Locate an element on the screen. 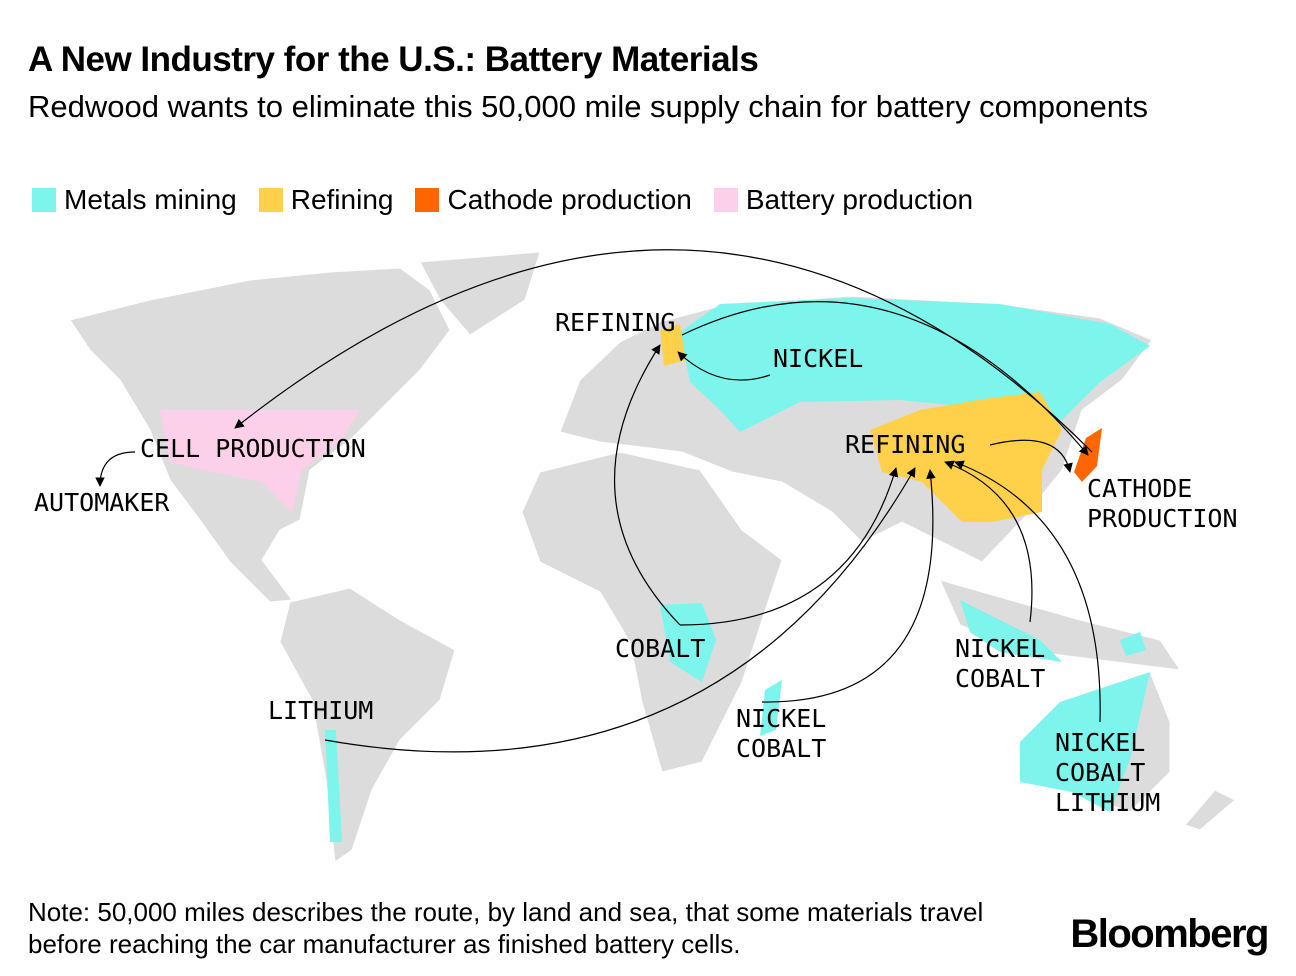  region-newcaledonia-mining is located at coordinates (1133, 644).